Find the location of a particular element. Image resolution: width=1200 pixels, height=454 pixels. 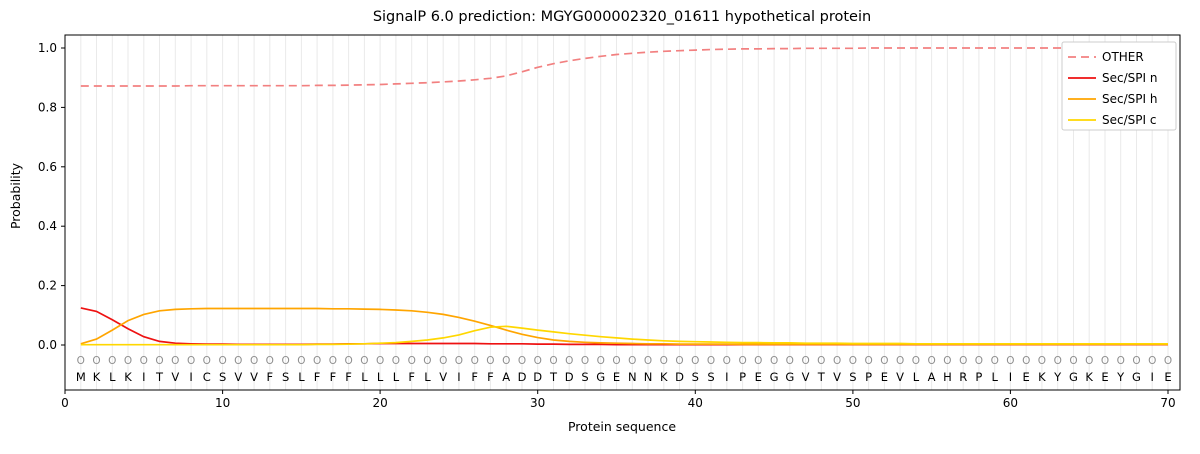

y-tick-label: 0.4 is located at coordinates (47, 226).